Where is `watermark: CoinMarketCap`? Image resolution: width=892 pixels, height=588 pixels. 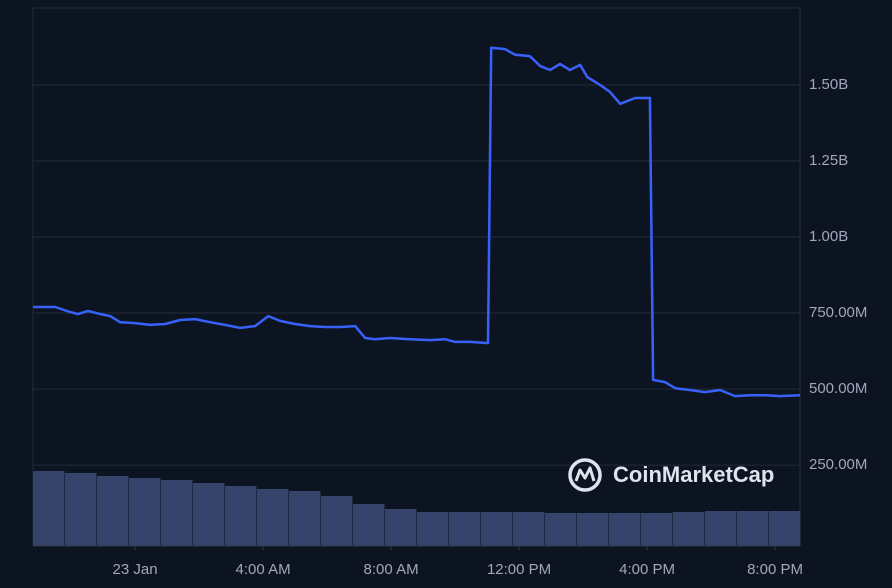 watermark: CoinMarketCap is located at coordinates (693, 474).